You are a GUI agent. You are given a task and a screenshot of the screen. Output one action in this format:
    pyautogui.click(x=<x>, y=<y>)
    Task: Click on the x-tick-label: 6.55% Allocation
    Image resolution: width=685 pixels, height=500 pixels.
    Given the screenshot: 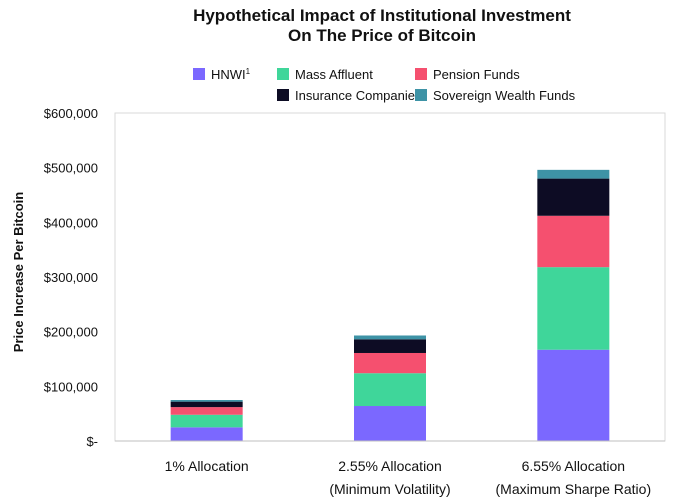 What is the action you would take?
    pyautogui.click(x=574, y=466)
    